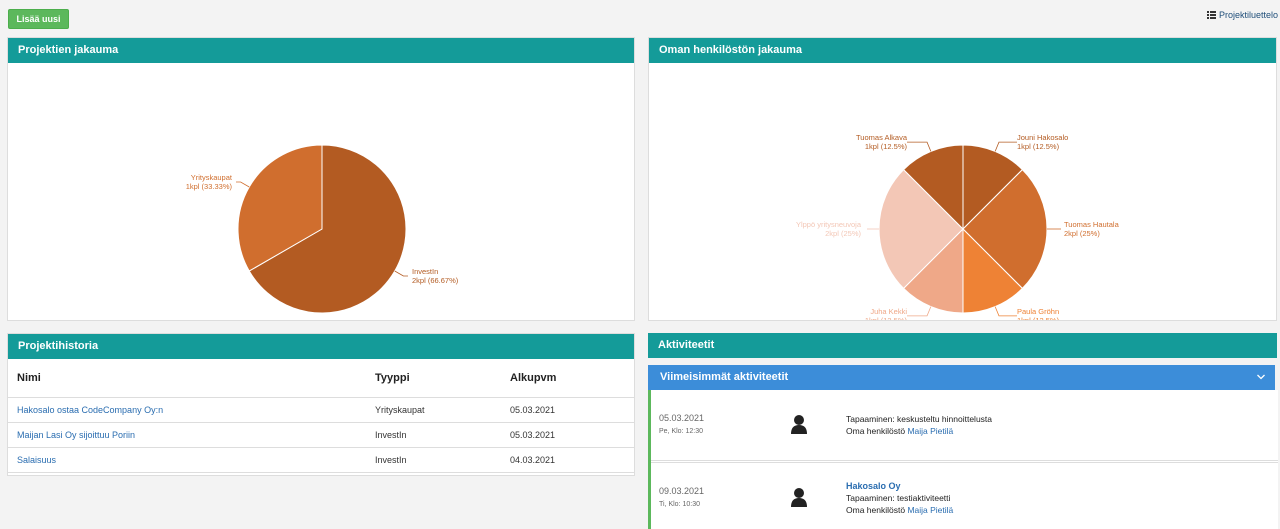 Image resolution: width=1280 pixels, height=529 pixels. I want to click on pie-slice-value: 2kpl (66.67%), so click(435, 280).